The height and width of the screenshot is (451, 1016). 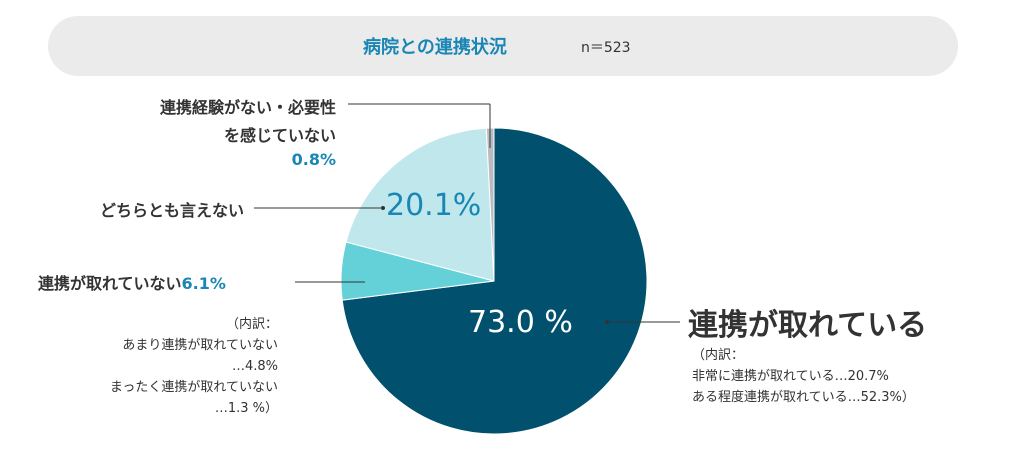 What do you see at coordinates (808, 325) in the screenshot?
I see `main-label: 連携が取れている` at bounding box center [808, 325].